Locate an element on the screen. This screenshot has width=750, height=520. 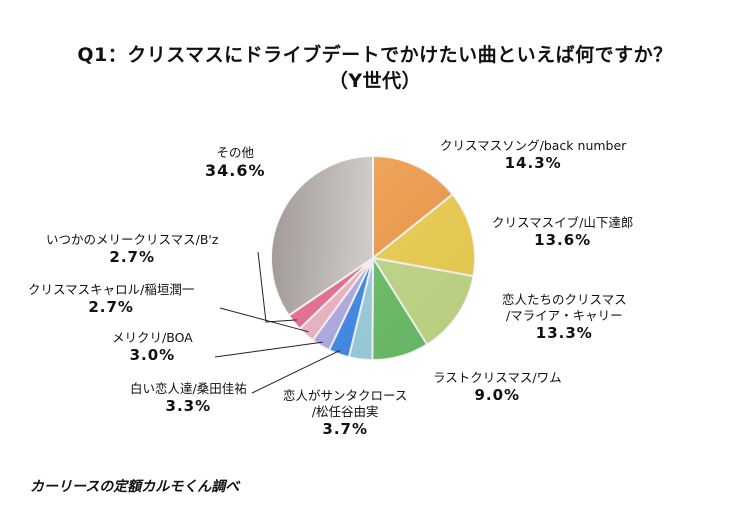
slice-name: クリスマスソング/back number is located at coordinates (533, 145).